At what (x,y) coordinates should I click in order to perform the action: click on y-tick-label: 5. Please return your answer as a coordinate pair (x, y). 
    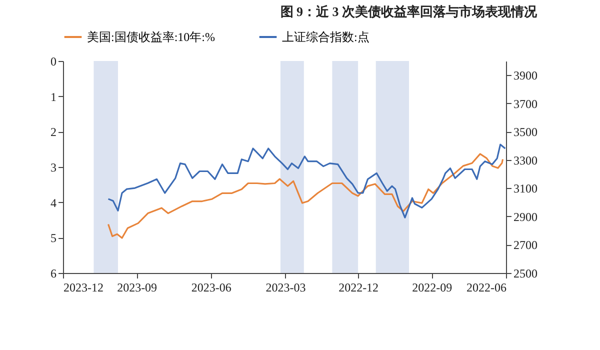
    Looking at the image, I should click on (53, 238).